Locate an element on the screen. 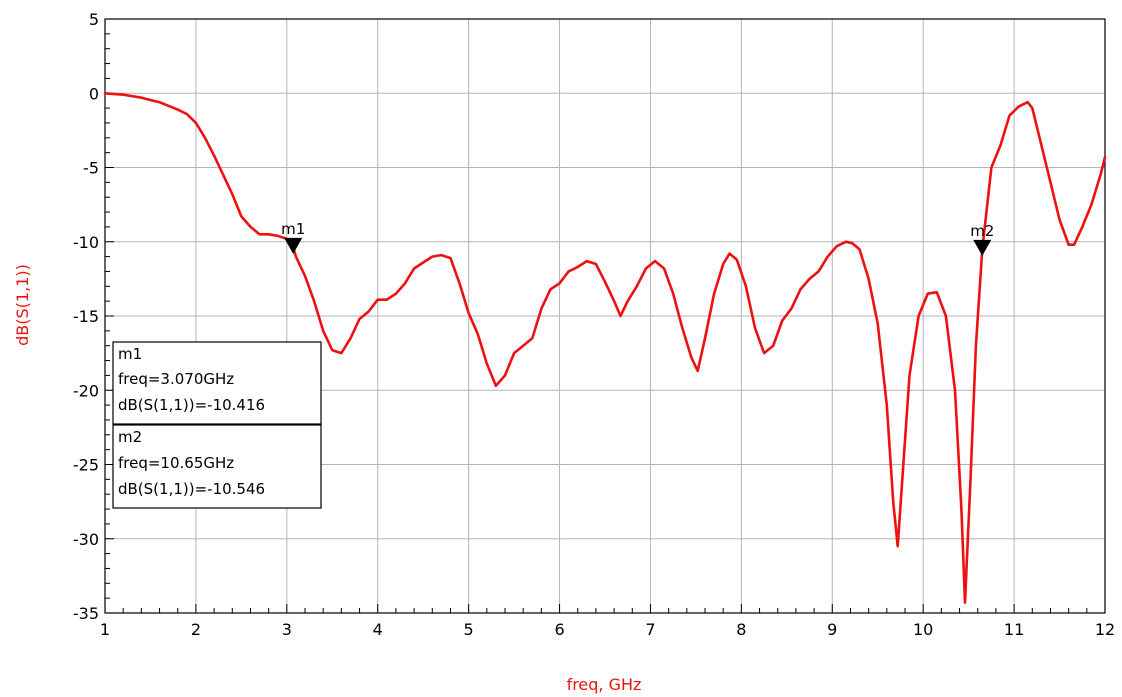 This screenshot has width=1122, height=697. y-tick-label: 0 is located at coordinates (94, 93).